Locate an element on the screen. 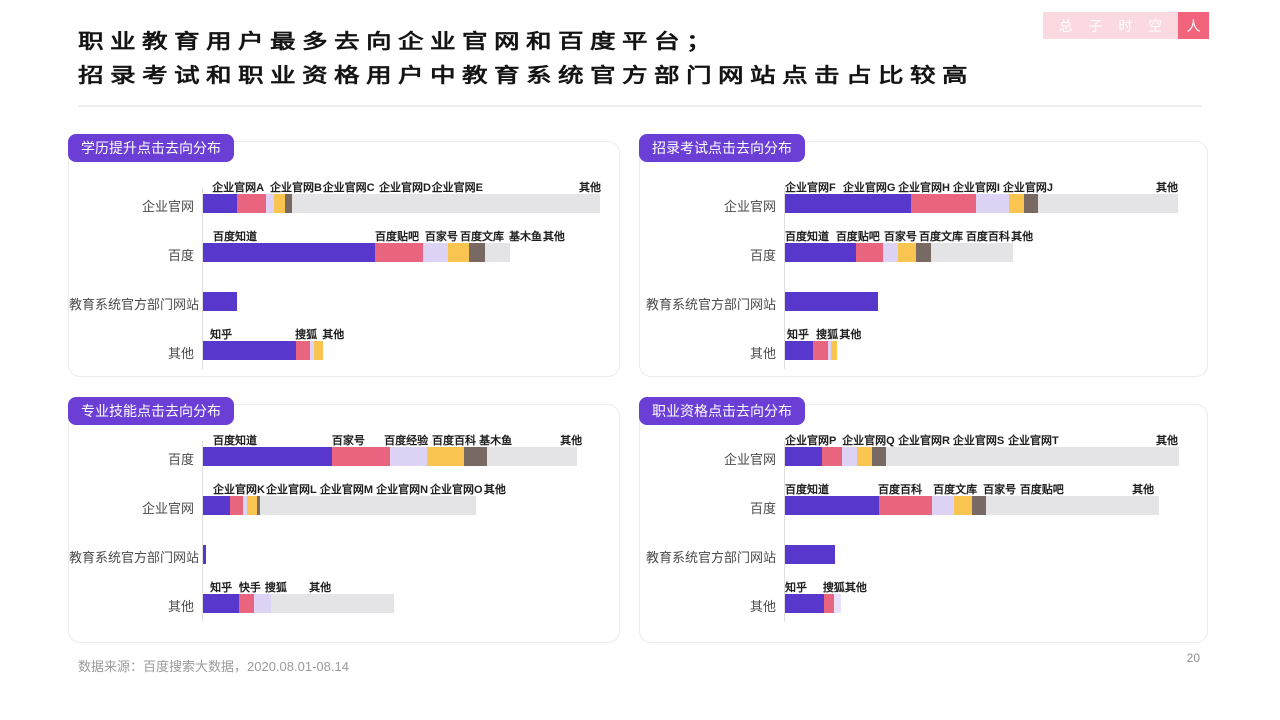 The width and height of the screenshot is (1280, 720). chart-axis is located at coordinates (784, 278).